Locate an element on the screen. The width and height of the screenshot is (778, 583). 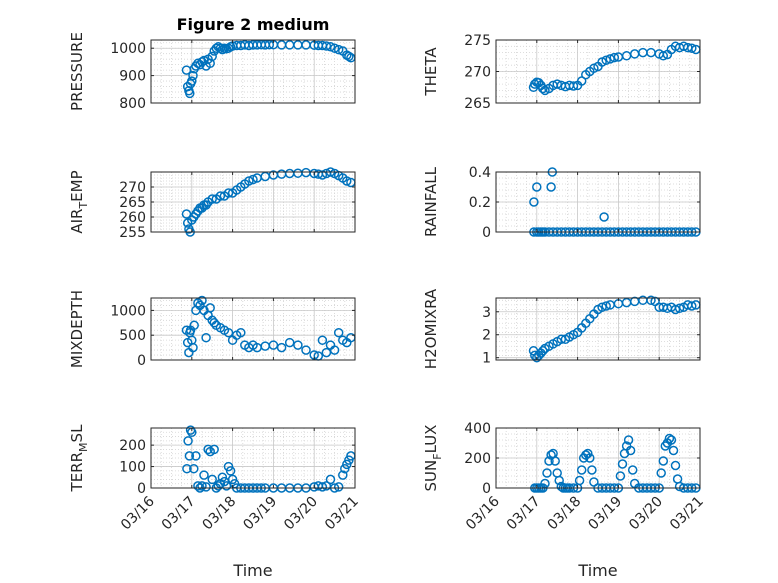
x-tick-label: 03/16 is located at coordinates (138, 513).